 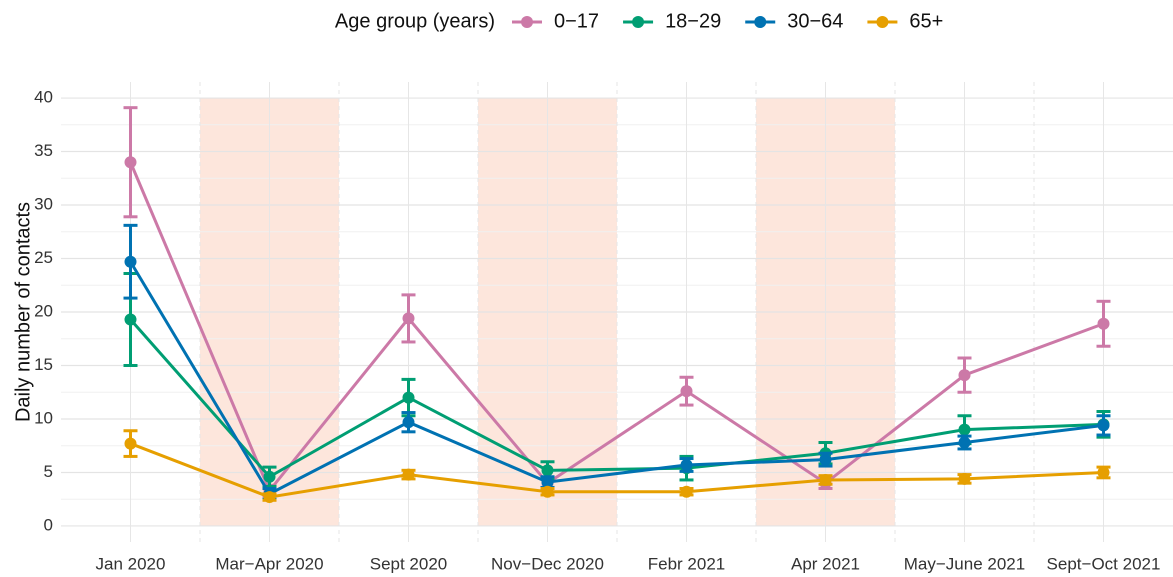 What do you see at coordinates (43, 310) in the screenshot?
I see `y-tick-label: 20` at bounding box center [43, 310].